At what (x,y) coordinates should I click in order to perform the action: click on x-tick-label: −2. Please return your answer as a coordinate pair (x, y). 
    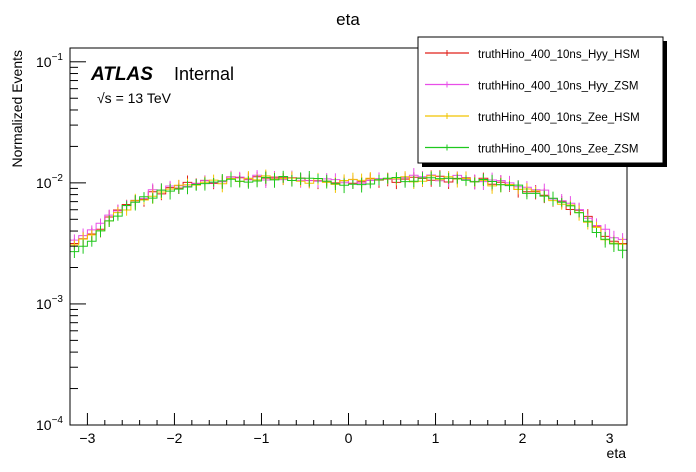
    Looking at the image, I should click on (174, 438).